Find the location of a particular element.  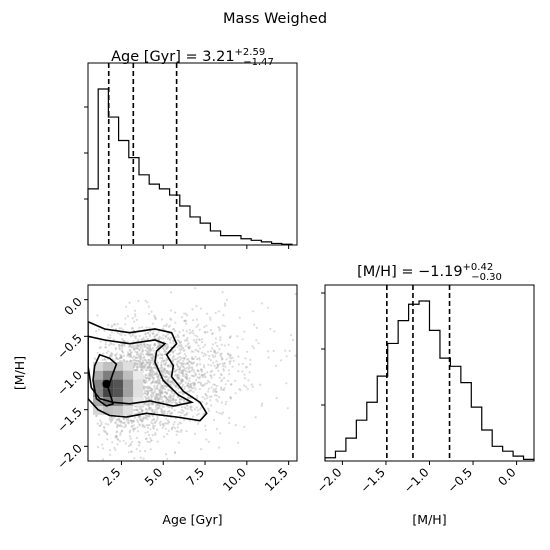

mh-xtick-label: −2.0 is located at coordinates (329, 480).